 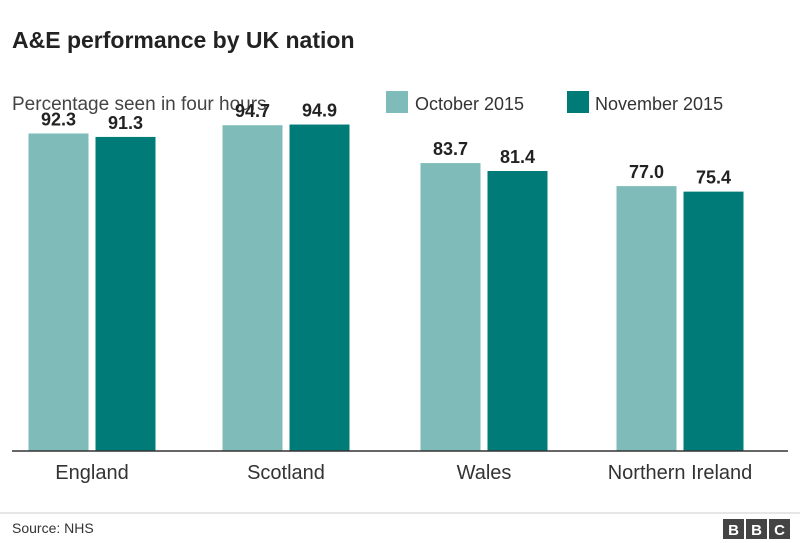 What do you see at coordinates (646, 172) in the screenshot?
I see `value-label-northern-ireland-october-2015: 77.0` at bounding box center [646, 172].